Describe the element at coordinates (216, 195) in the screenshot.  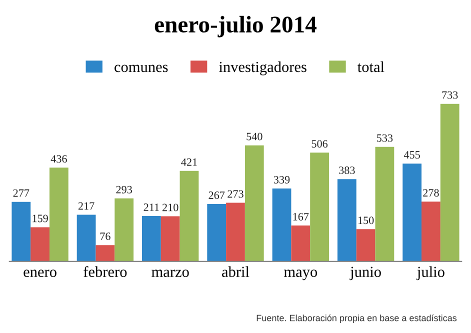
I see `data-label: 267` at that location.